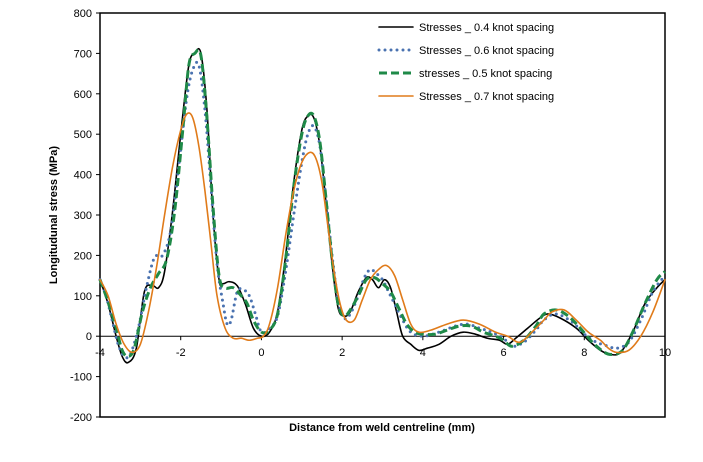 Image resolution: width=703 pixels, height=462 pixels. What do you see at coordinates (665, 353) in the screenshot?
I see `x-tick-label: 10` at bounding box center [665, 353].